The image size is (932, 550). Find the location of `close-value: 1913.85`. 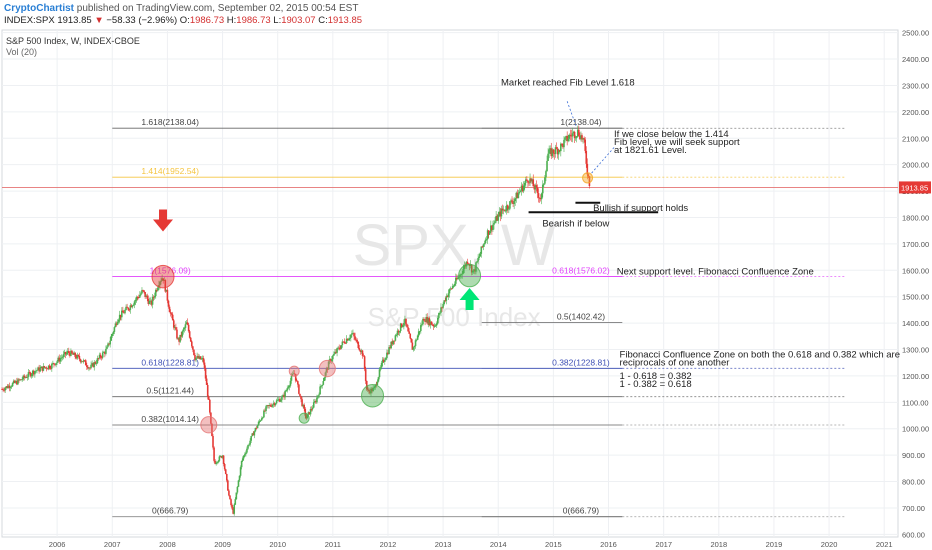

close-value: 1913.85 is located at coordinates (345, 20).